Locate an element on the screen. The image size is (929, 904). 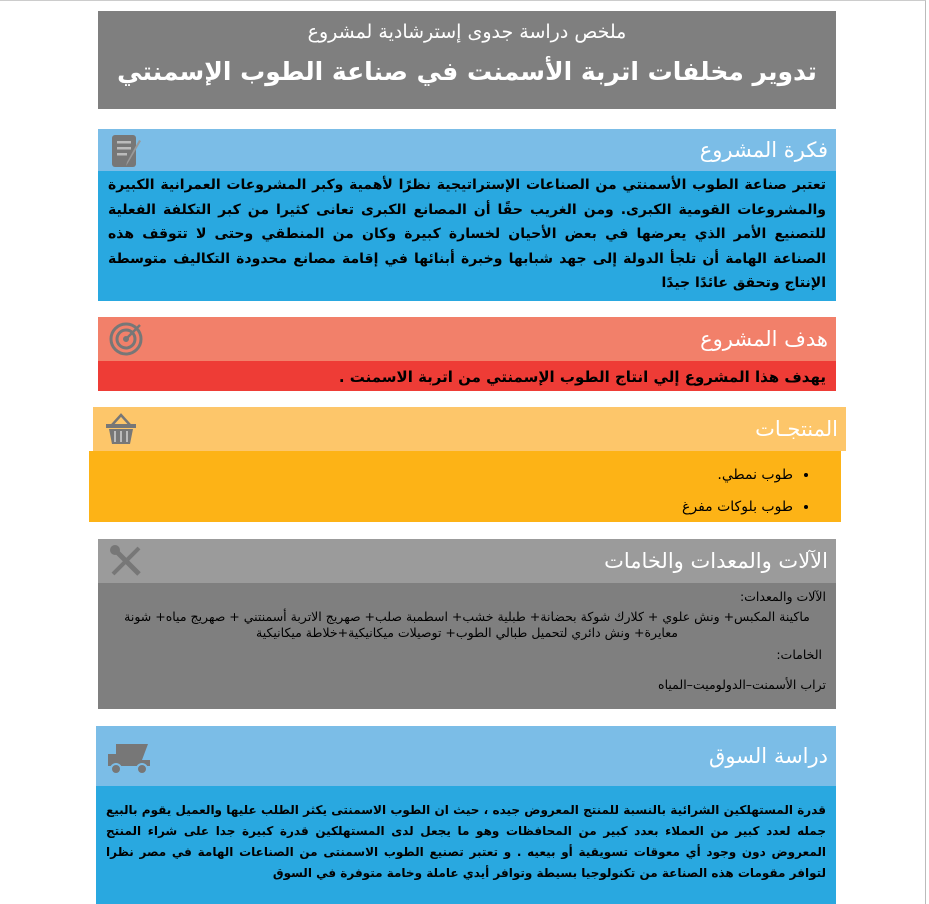
idea-header: فكرة المشروع is located at coordinates (467, 150).